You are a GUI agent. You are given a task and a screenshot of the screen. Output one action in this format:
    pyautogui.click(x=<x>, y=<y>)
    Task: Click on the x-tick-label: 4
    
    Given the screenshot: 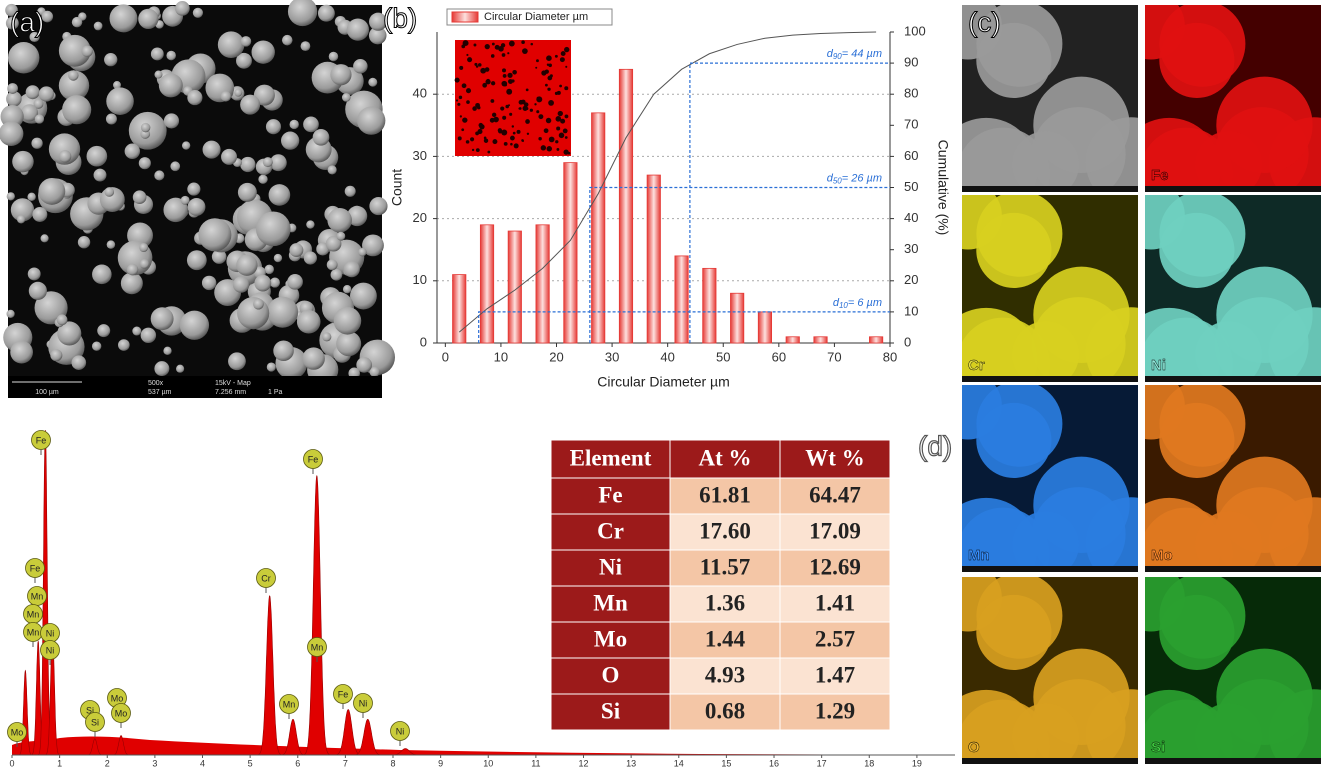 What is the action you would take?
    pyautogui.click(x=202, y=763)
    